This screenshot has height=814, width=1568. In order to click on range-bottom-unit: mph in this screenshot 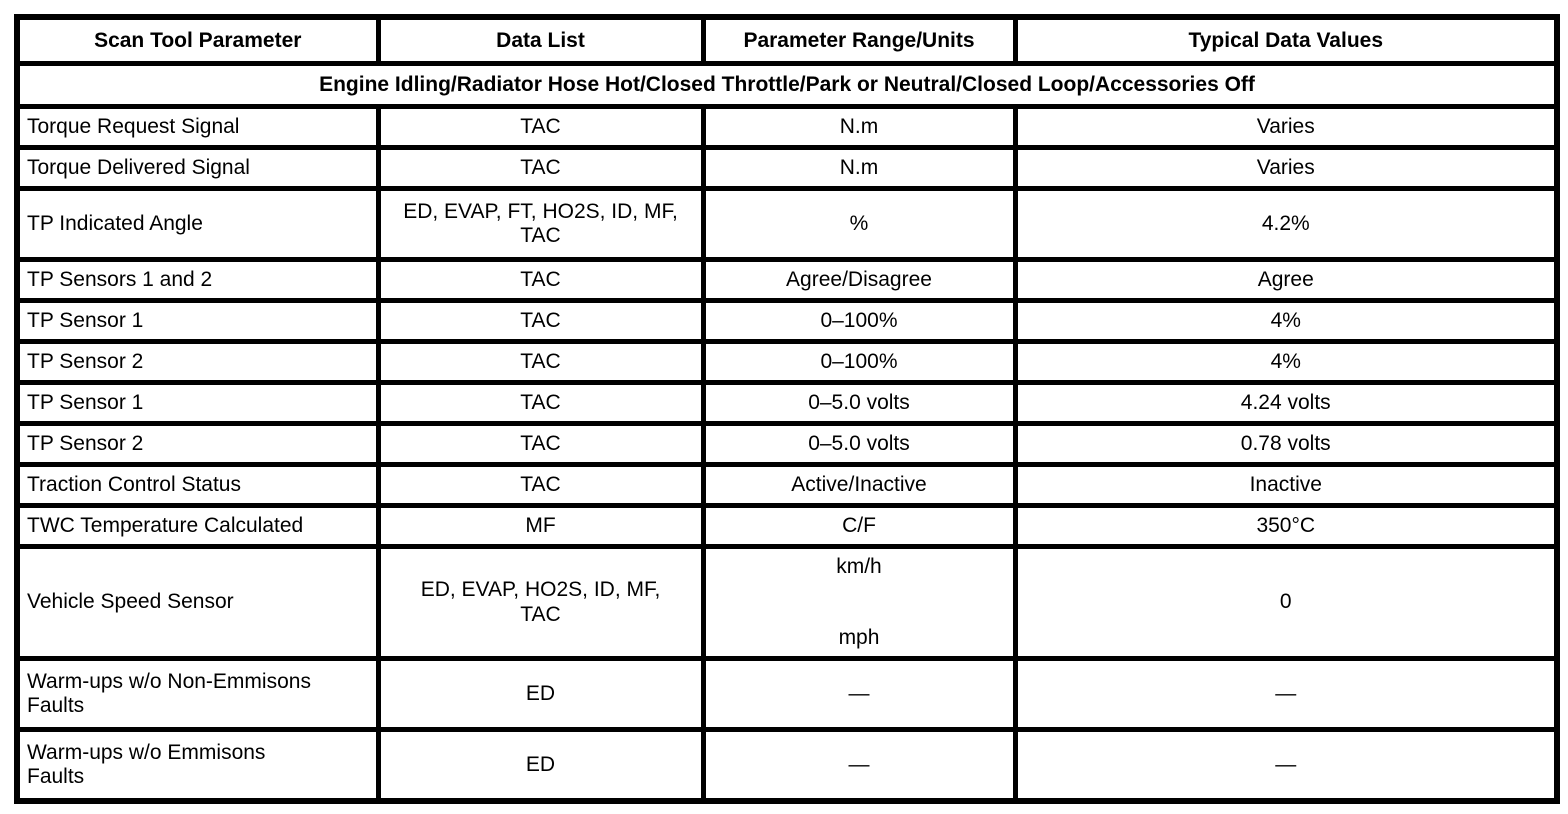, I will do `click(859, 637)`.